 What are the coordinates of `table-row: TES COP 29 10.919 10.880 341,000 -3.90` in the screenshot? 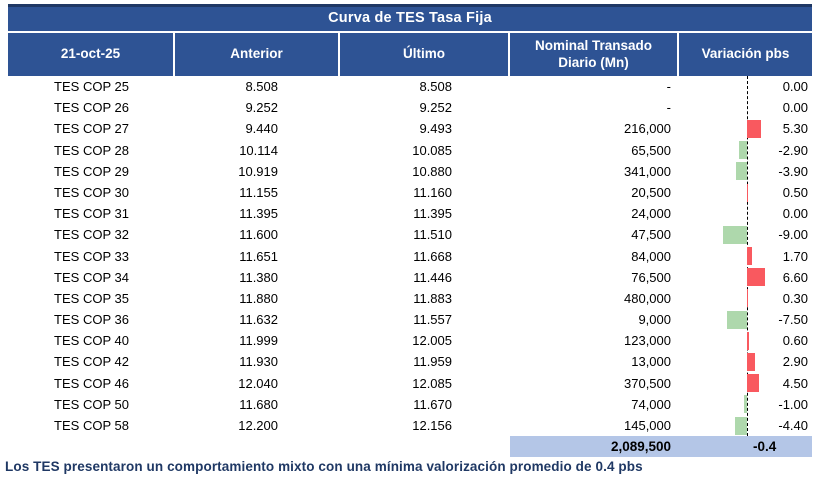 It's located at (410, 171).